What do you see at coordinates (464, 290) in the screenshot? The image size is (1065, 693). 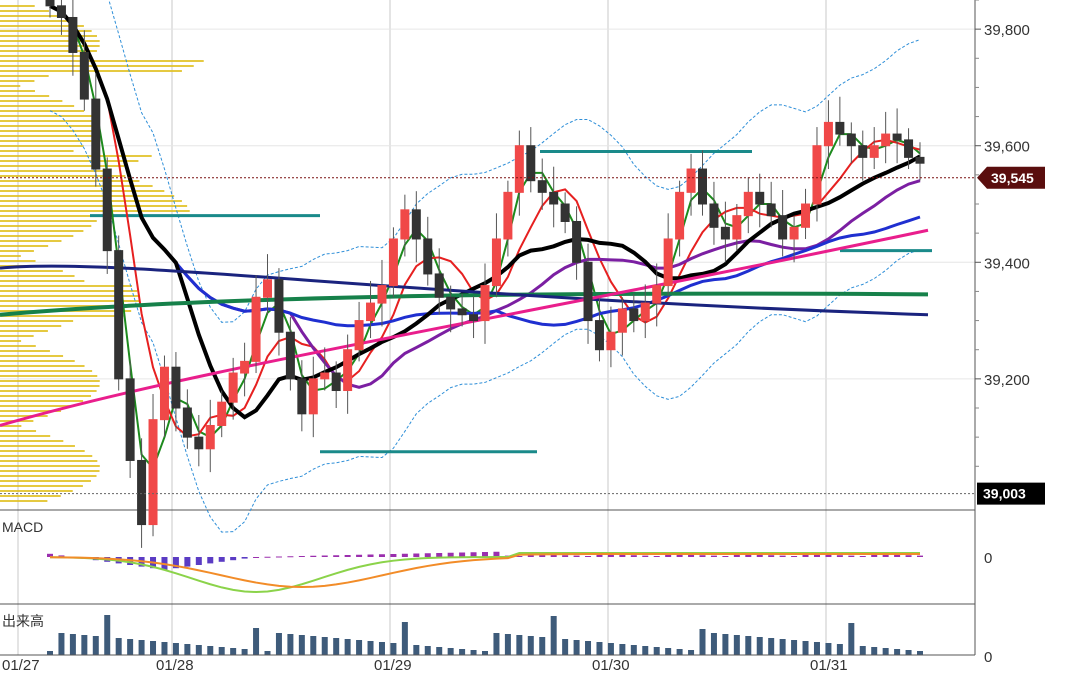 I see `ma-line-navy-long` at bounding box center [464, 290].